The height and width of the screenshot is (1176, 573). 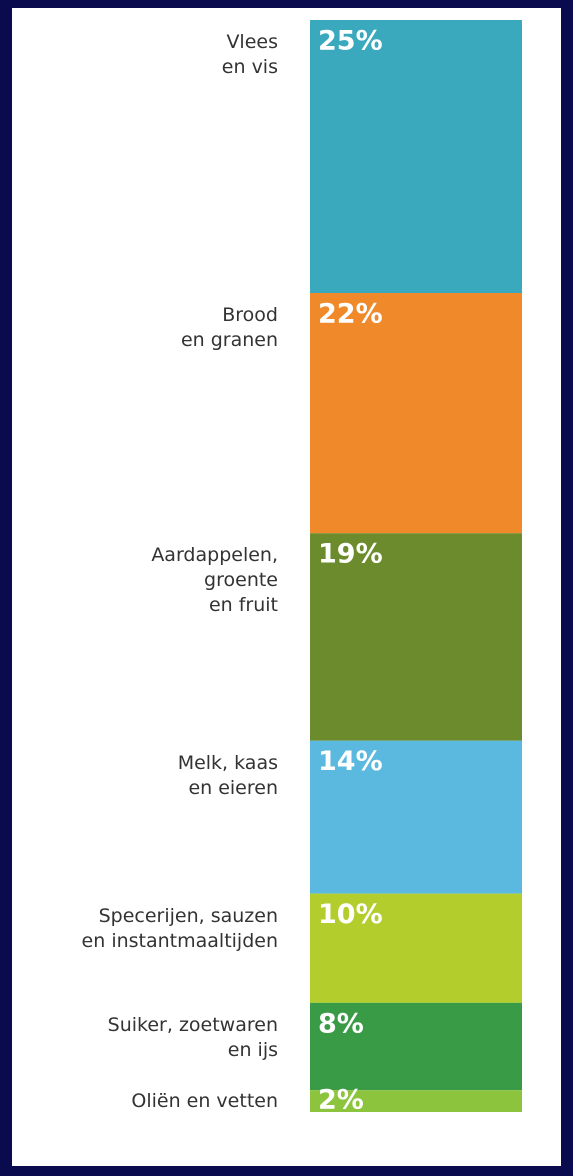 What do you see at coordinates (350, 314) in the screenshot?
I see `value-label: 22%` at bounding box center [350, 314].